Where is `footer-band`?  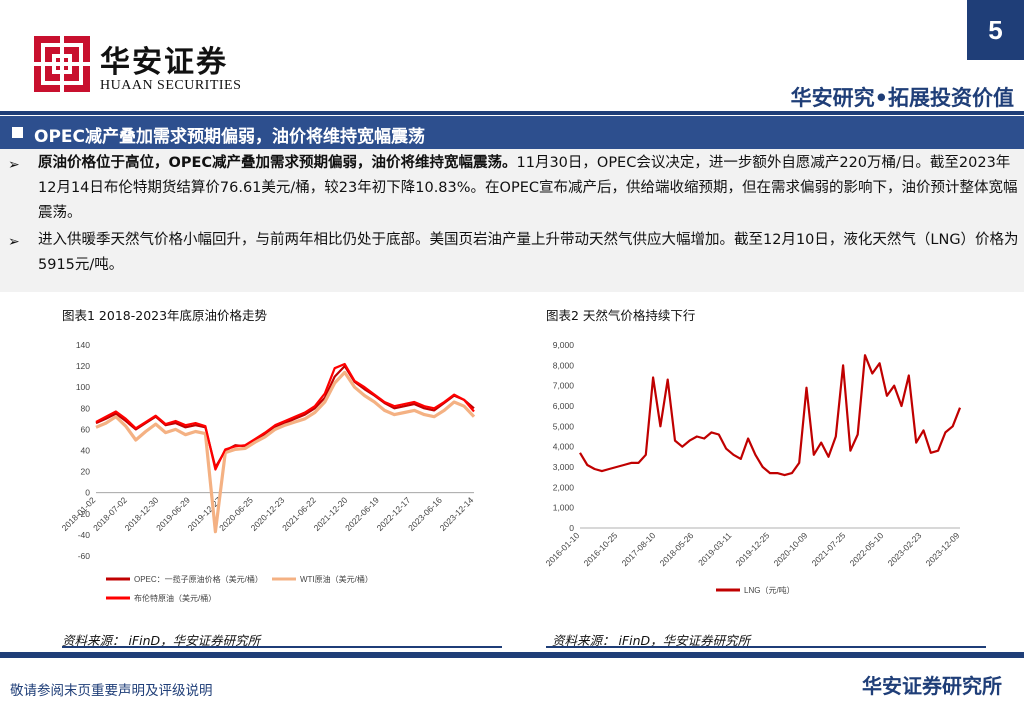
footer-band is located at coordinates (512, 655).